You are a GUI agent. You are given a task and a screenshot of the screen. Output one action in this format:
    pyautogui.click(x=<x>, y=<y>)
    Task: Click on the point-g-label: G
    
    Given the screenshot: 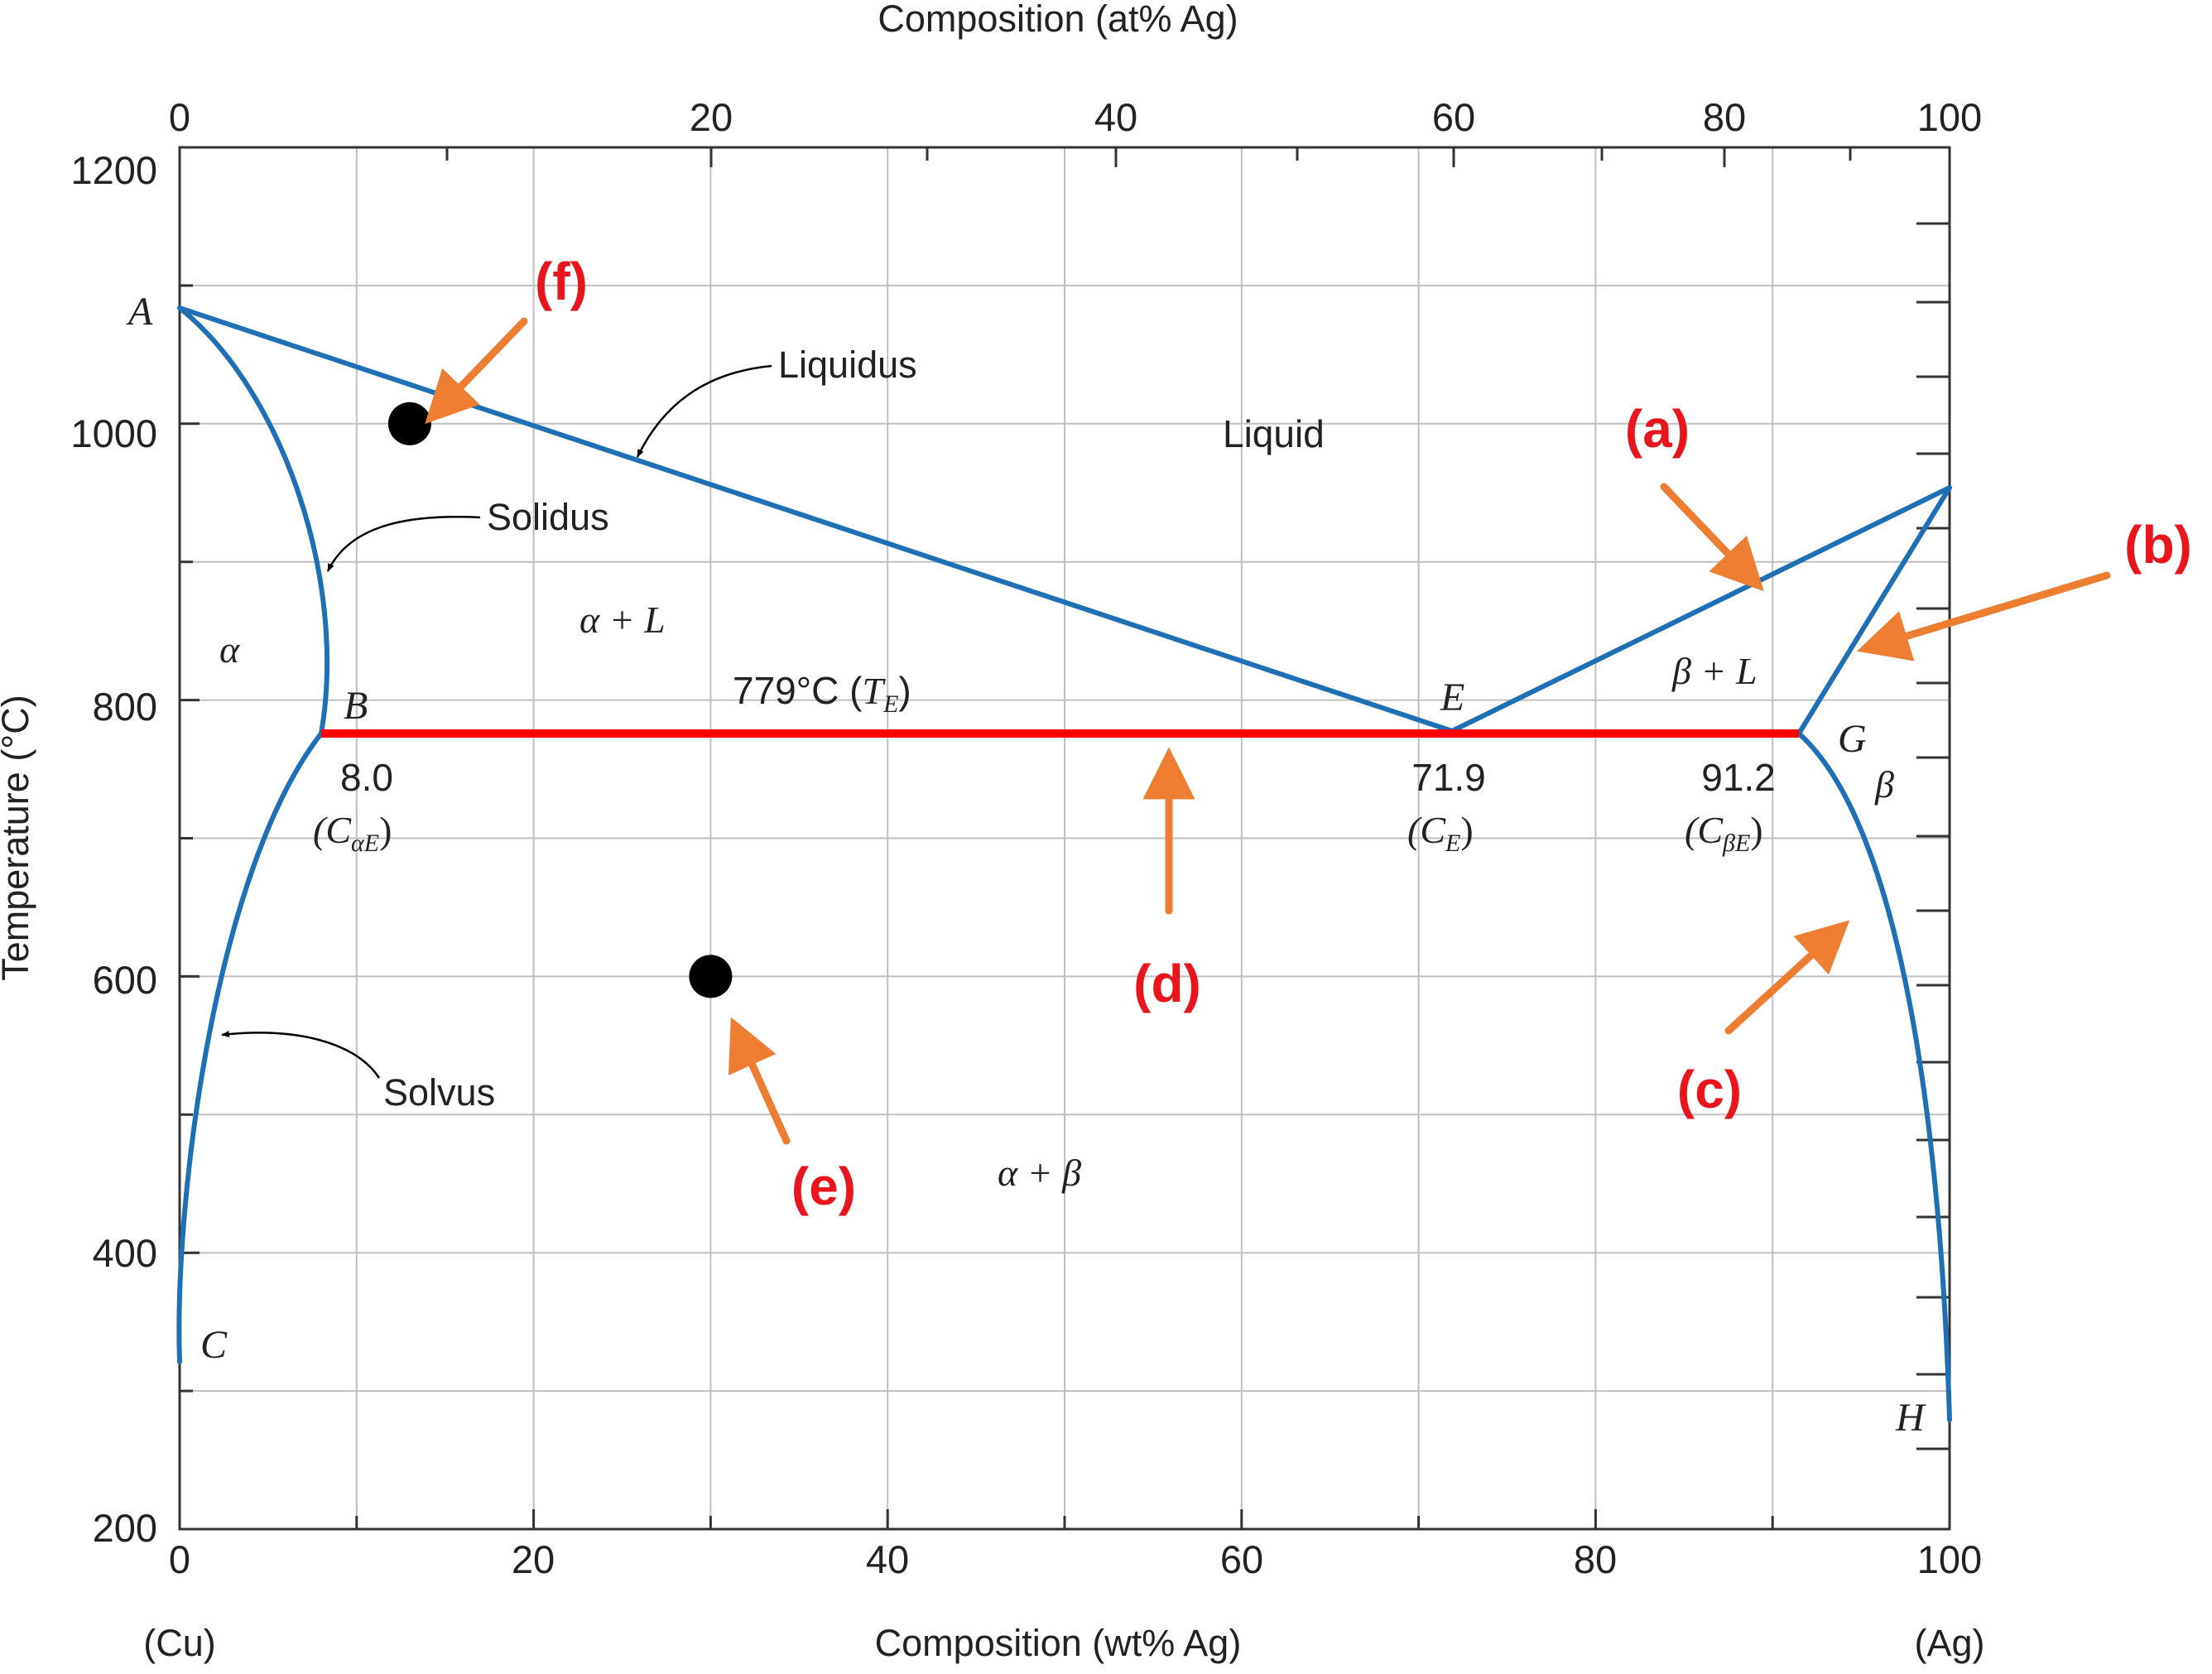 What is the action you would take?
    pyautogui.click(x=1852, y=739)
    